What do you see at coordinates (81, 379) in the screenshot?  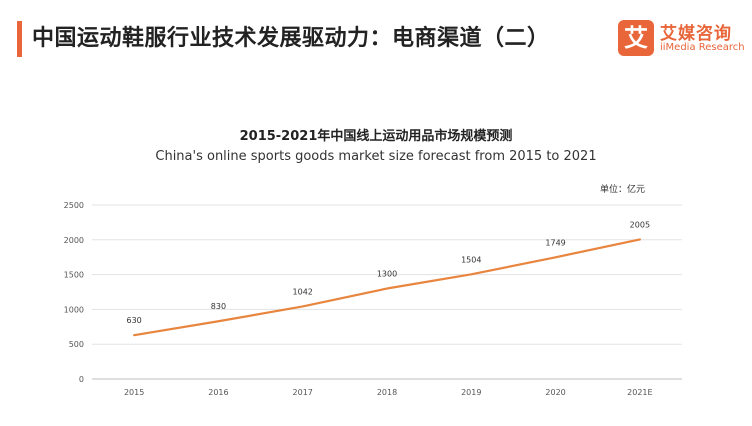 I see `y-tick-label: 0` at bounding box center [81, 379].